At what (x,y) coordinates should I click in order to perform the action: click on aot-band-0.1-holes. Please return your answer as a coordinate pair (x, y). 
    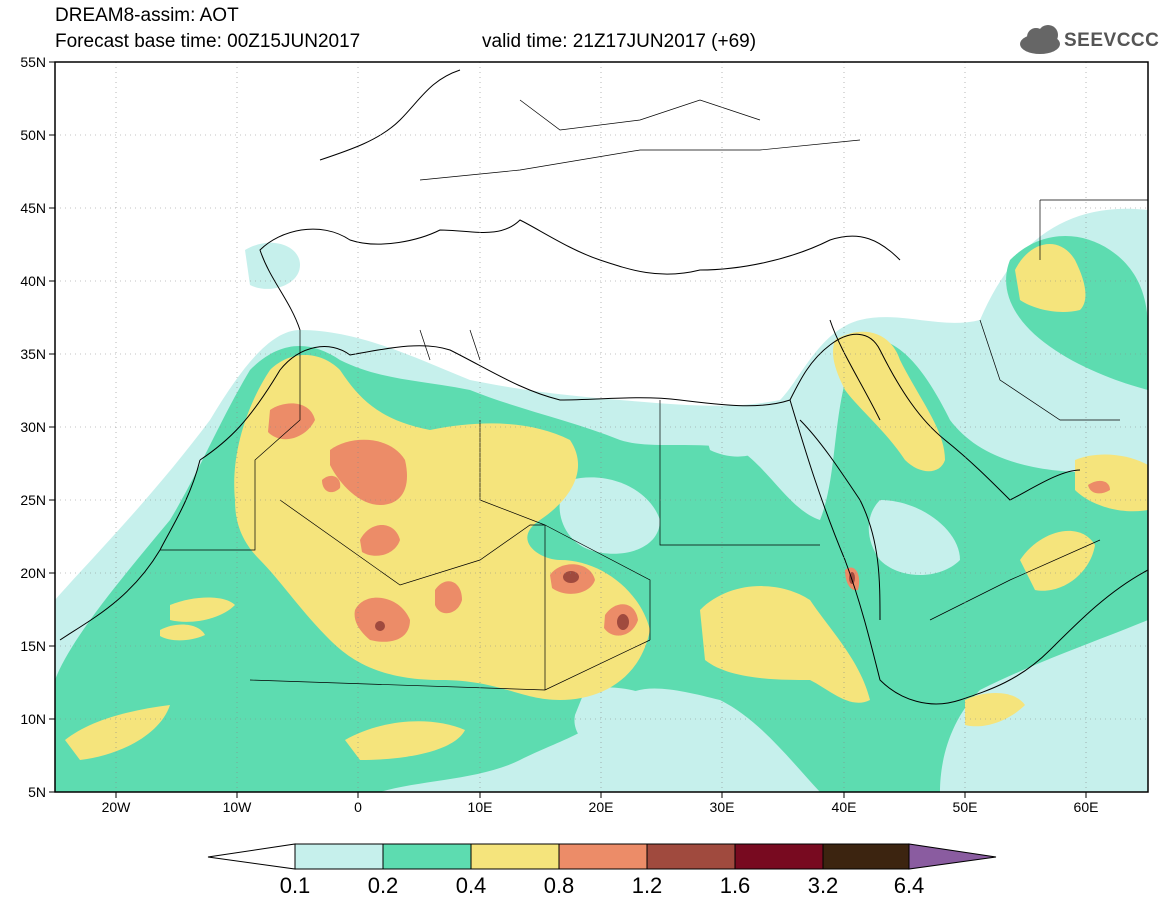
    Looking at the image, I should click on (759, 585).